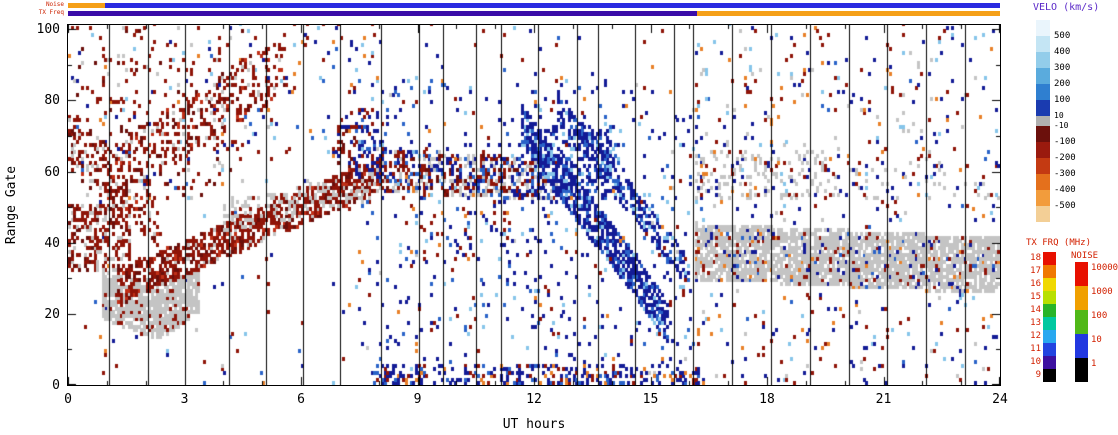  I want to click on txfrq-bar-label: 11, so click(1035, 349).